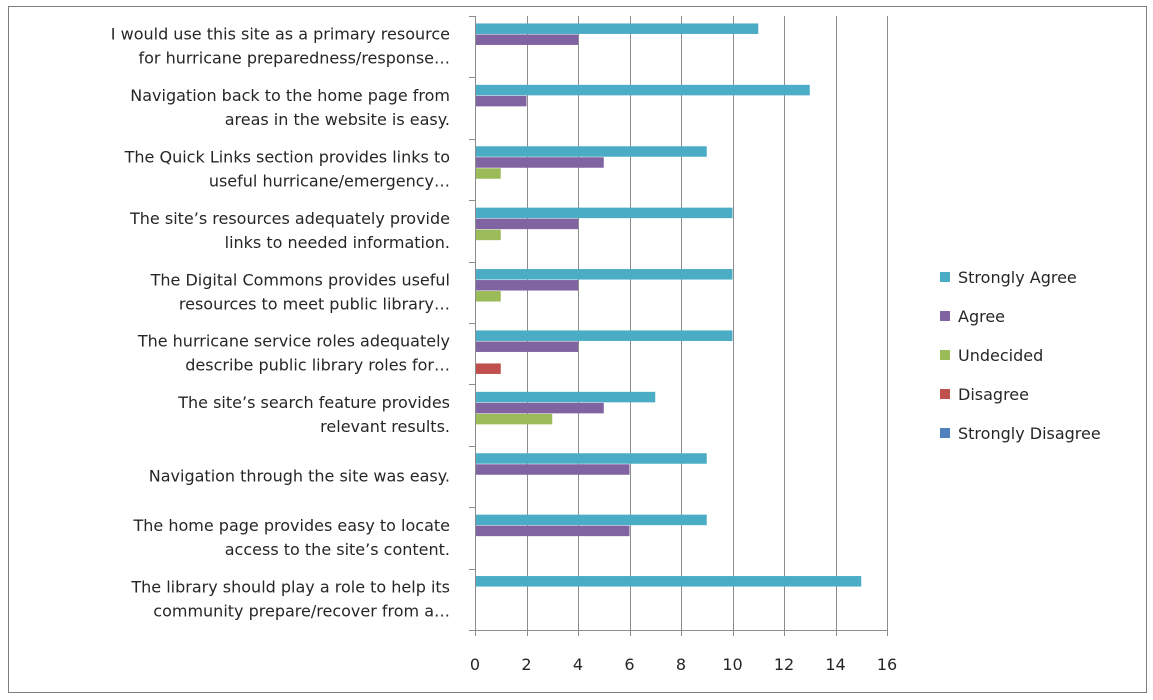  What do you see at coordinates (945, 394) in the screenshot?
I see `legend-swatch-disagree` at bounding box center [945, 394].